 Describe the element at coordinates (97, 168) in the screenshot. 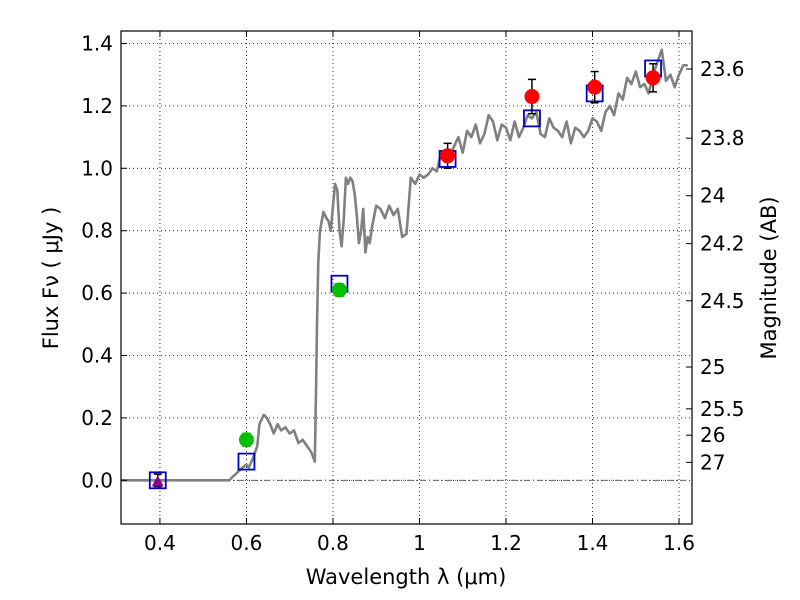

I see `y-tick-label: 1.0` at that location.